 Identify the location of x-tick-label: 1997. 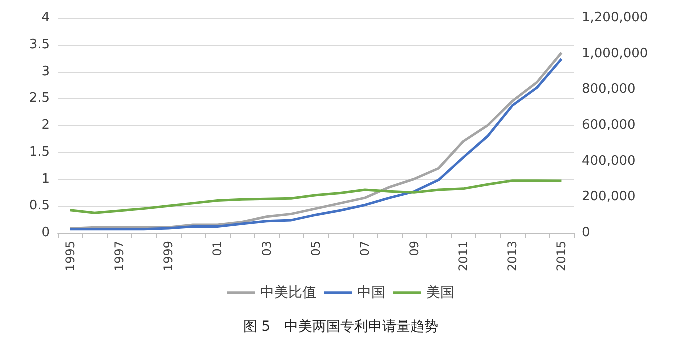
(119, 256).